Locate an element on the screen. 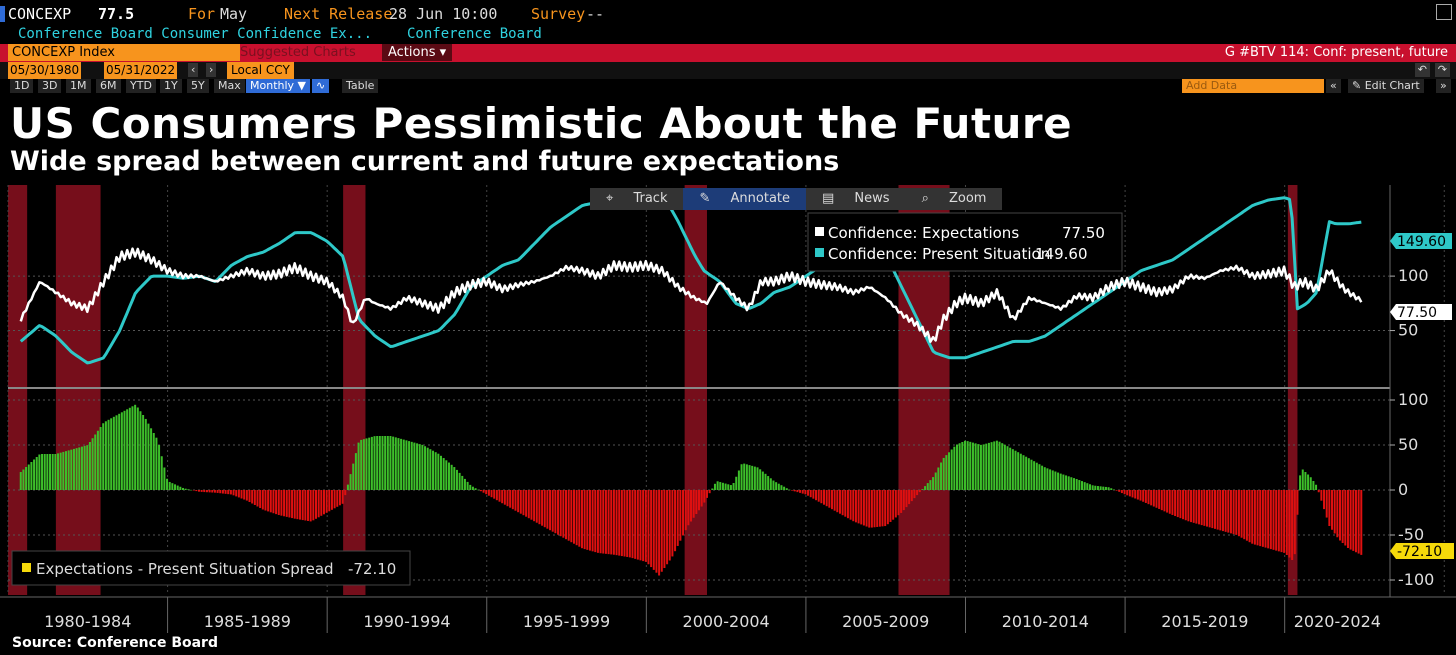 The width and height of the screenshot is (1456, 655). track-label: Track is located at coordinates (650, 198).